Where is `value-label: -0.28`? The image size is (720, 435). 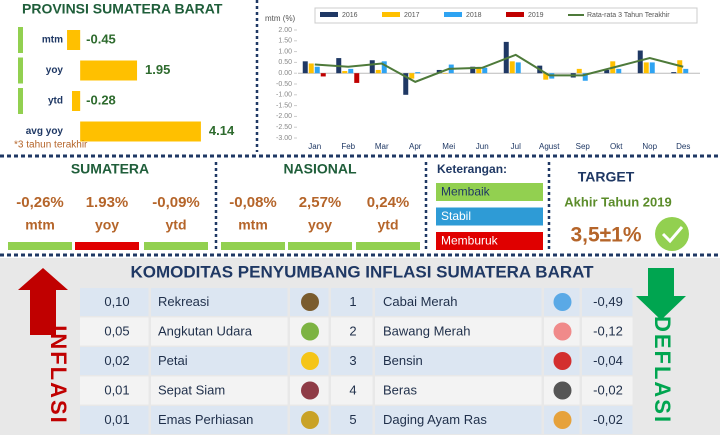
value-label: -0.28 is located at coordinates (101, 99).